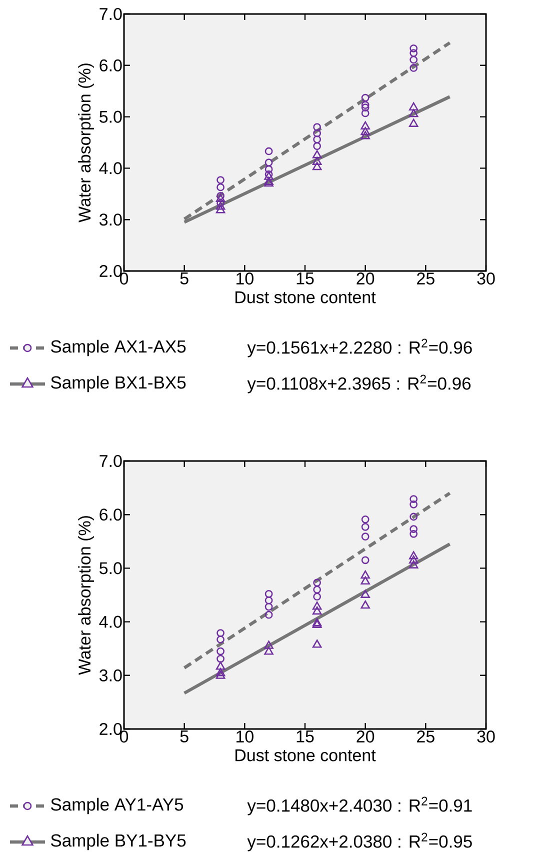  Describe the element at coordinates (359, 384) in the screenshot. I see `text: y=0.1108x+2.3965 : R$^{2}$=0.96` at that location.